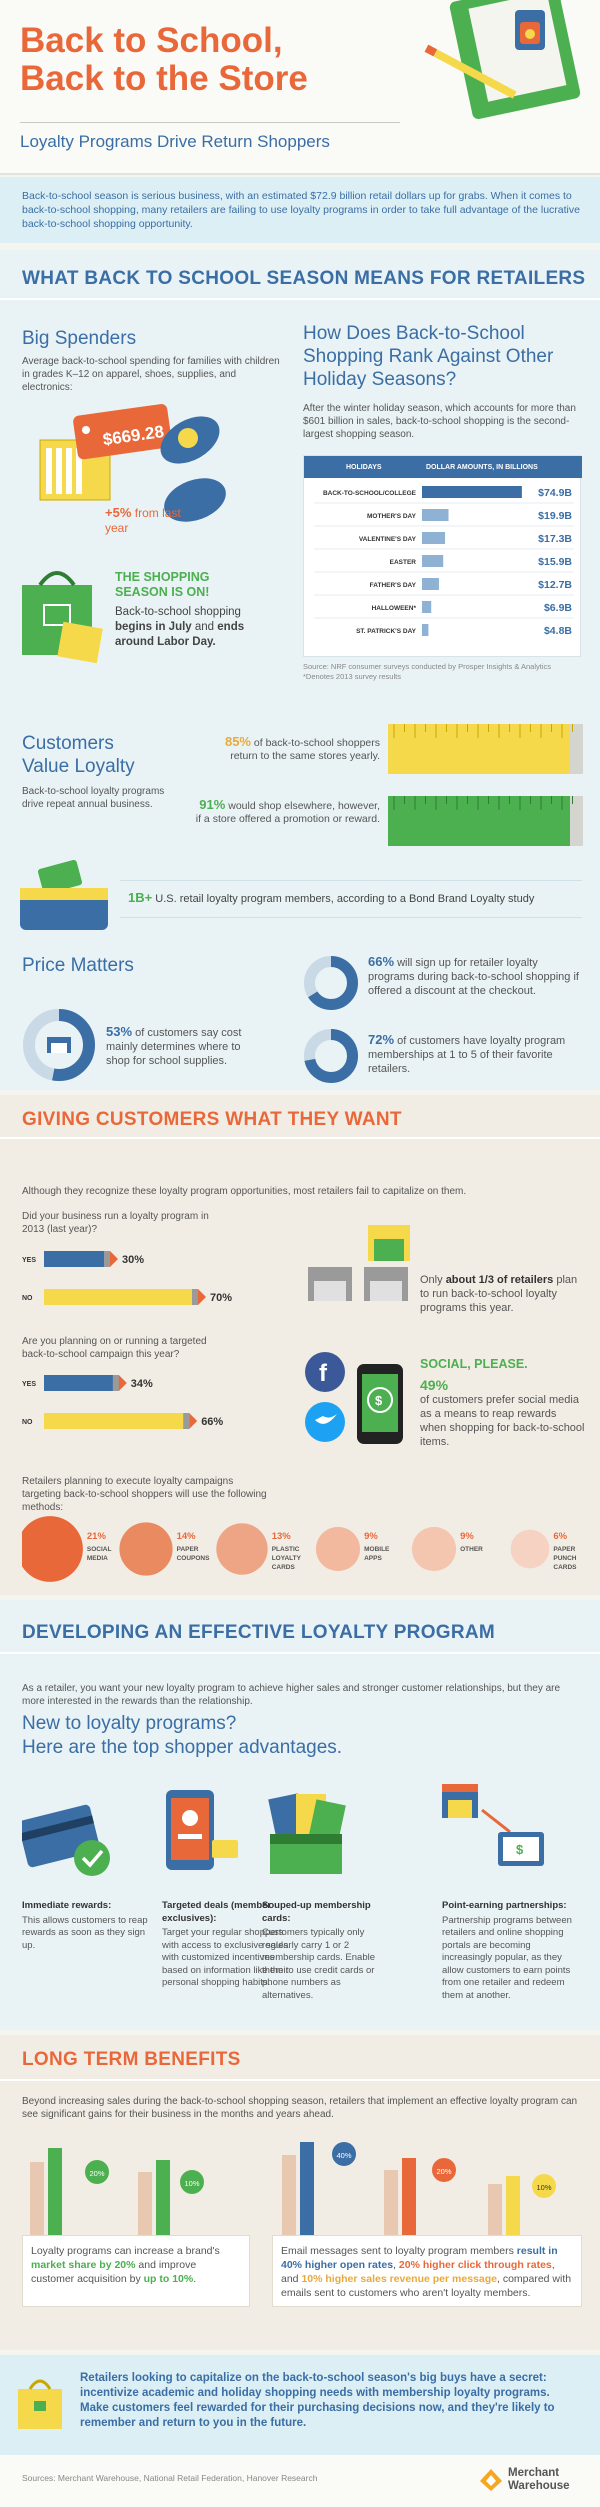 This screenshot has height=2507, width=600. Describe the element at coordinates (491, 2480) in the screenshot. I see `logo-icon` at that location.